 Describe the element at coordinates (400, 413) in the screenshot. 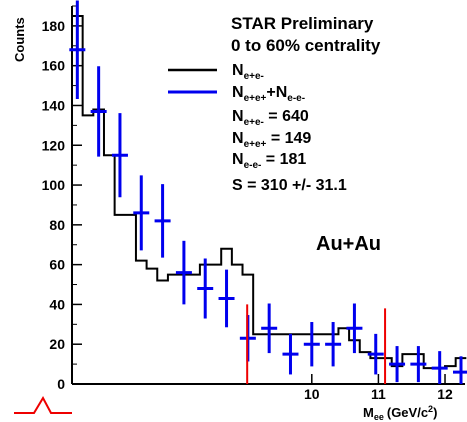

I see `x-axis-title: Mee (GeV/c2)` at that location.